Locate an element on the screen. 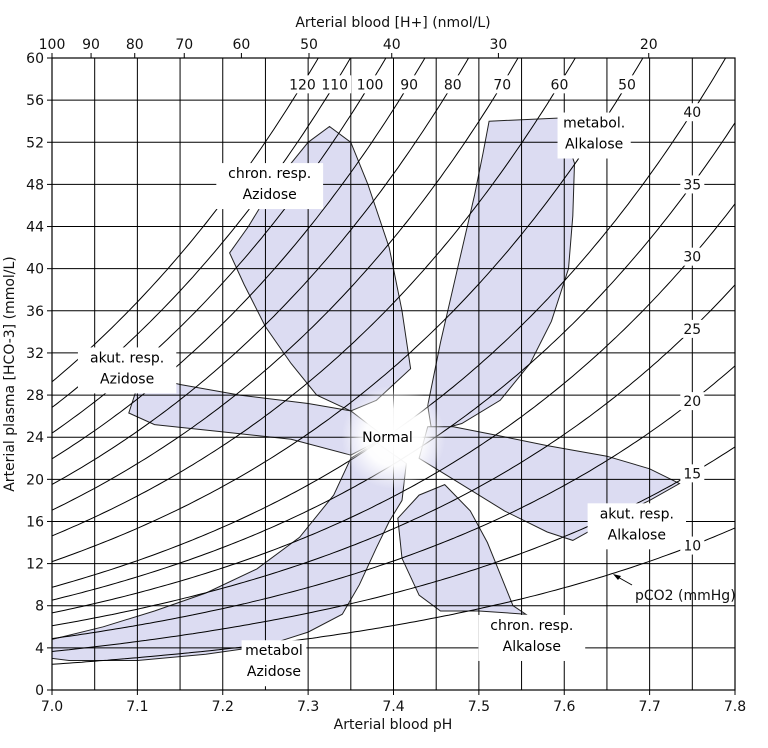  region-label-akut-resp-alkalose: Alkalose is located at coordinates (637, 535).